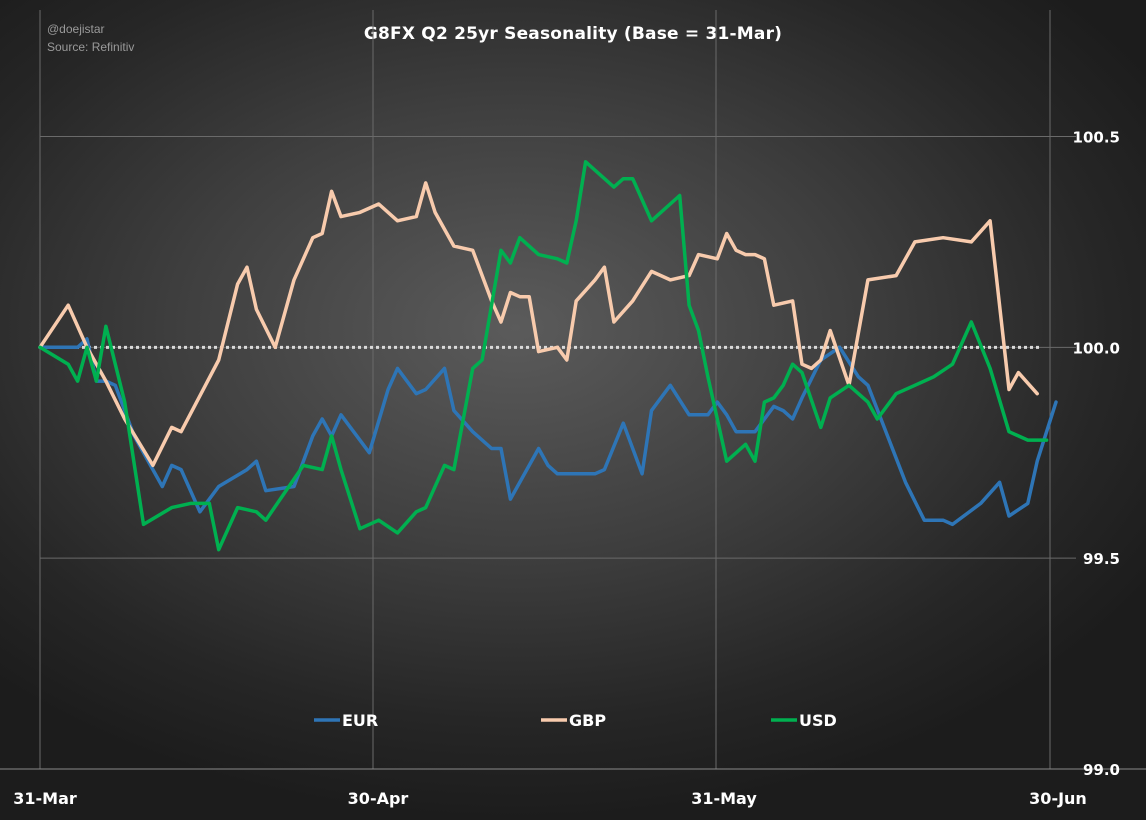 The width and height of the screenshot is (1146, 820). What do you see at coordinates (1096, 348) in the screenshot?
I see `y-tick-label: 100.0` at bounding box center [1096, 348].